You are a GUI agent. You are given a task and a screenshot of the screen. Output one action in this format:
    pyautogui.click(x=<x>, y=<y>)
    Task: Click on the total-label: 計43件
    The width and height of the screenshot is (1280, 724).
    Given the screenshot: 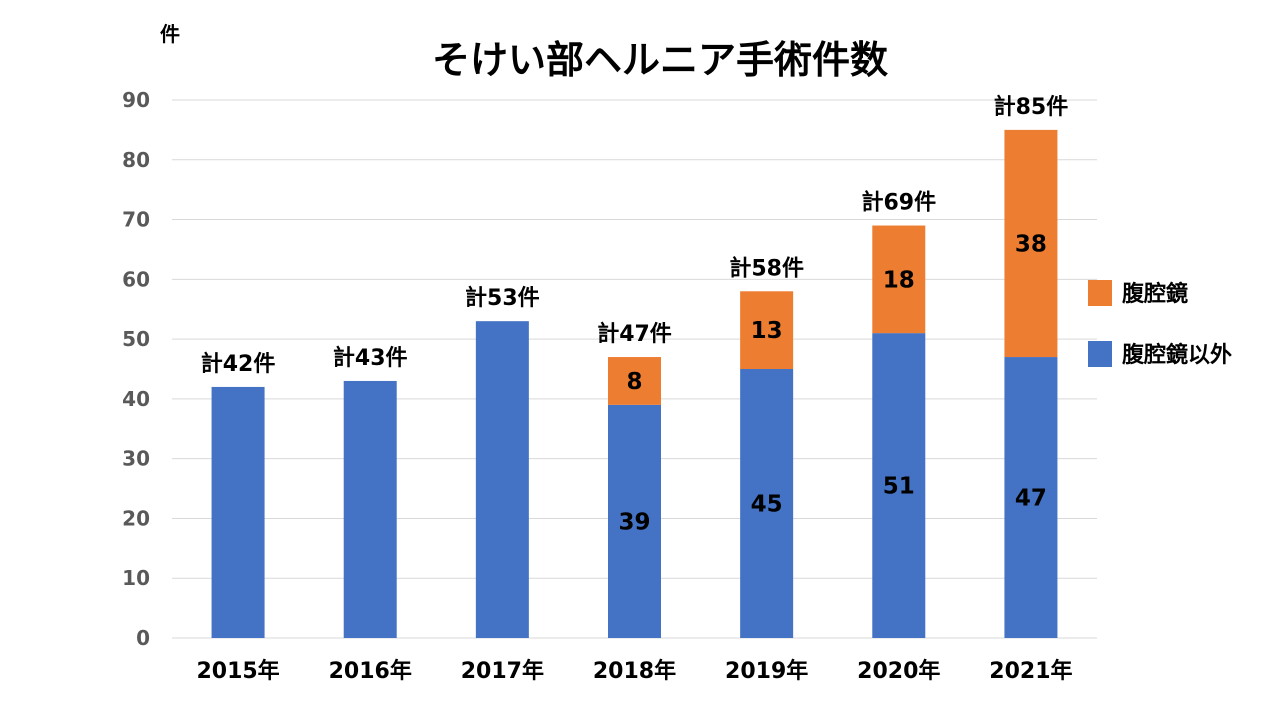 What is the action you would take?
    pyautogui.click(x=370, y=358)
    